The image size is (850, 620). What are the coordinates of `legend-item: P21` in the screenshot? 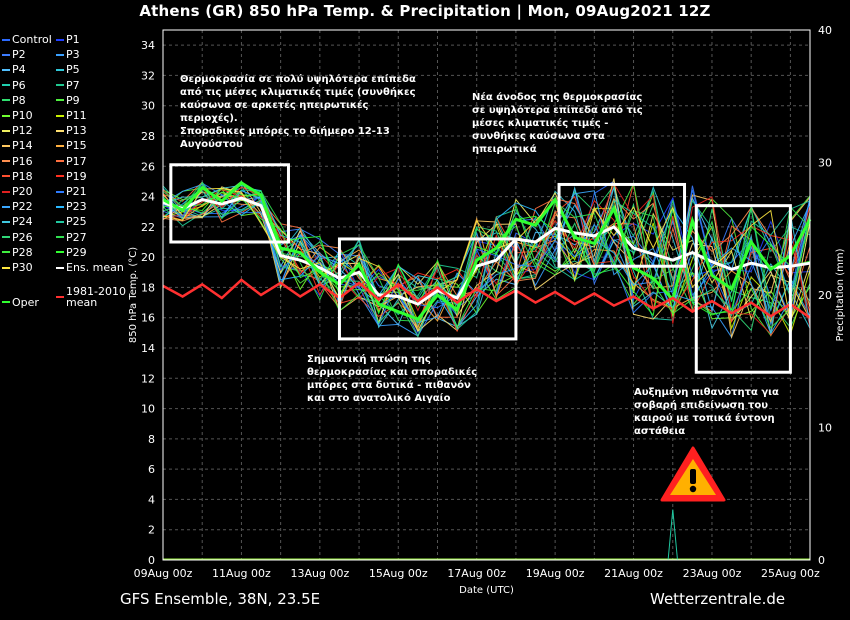 It's located at (71, 191).